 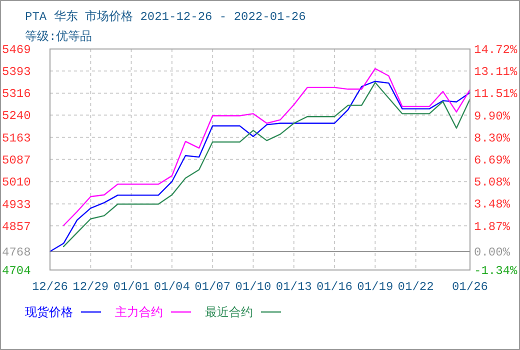 I want to click on y2-tick-label: -1.34%, so click(x=496, y=271).